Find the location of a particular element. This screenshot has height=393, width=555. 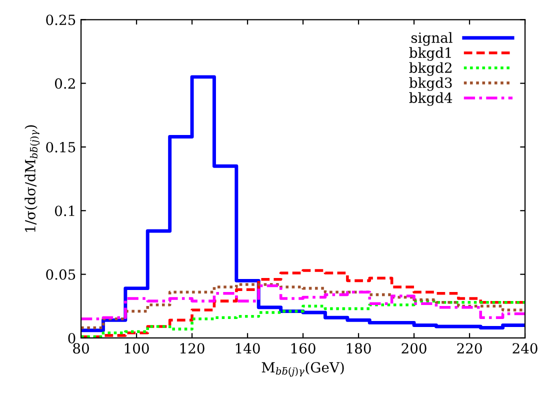

legend-label: bkgd4 is located at coordinates (430, 99).